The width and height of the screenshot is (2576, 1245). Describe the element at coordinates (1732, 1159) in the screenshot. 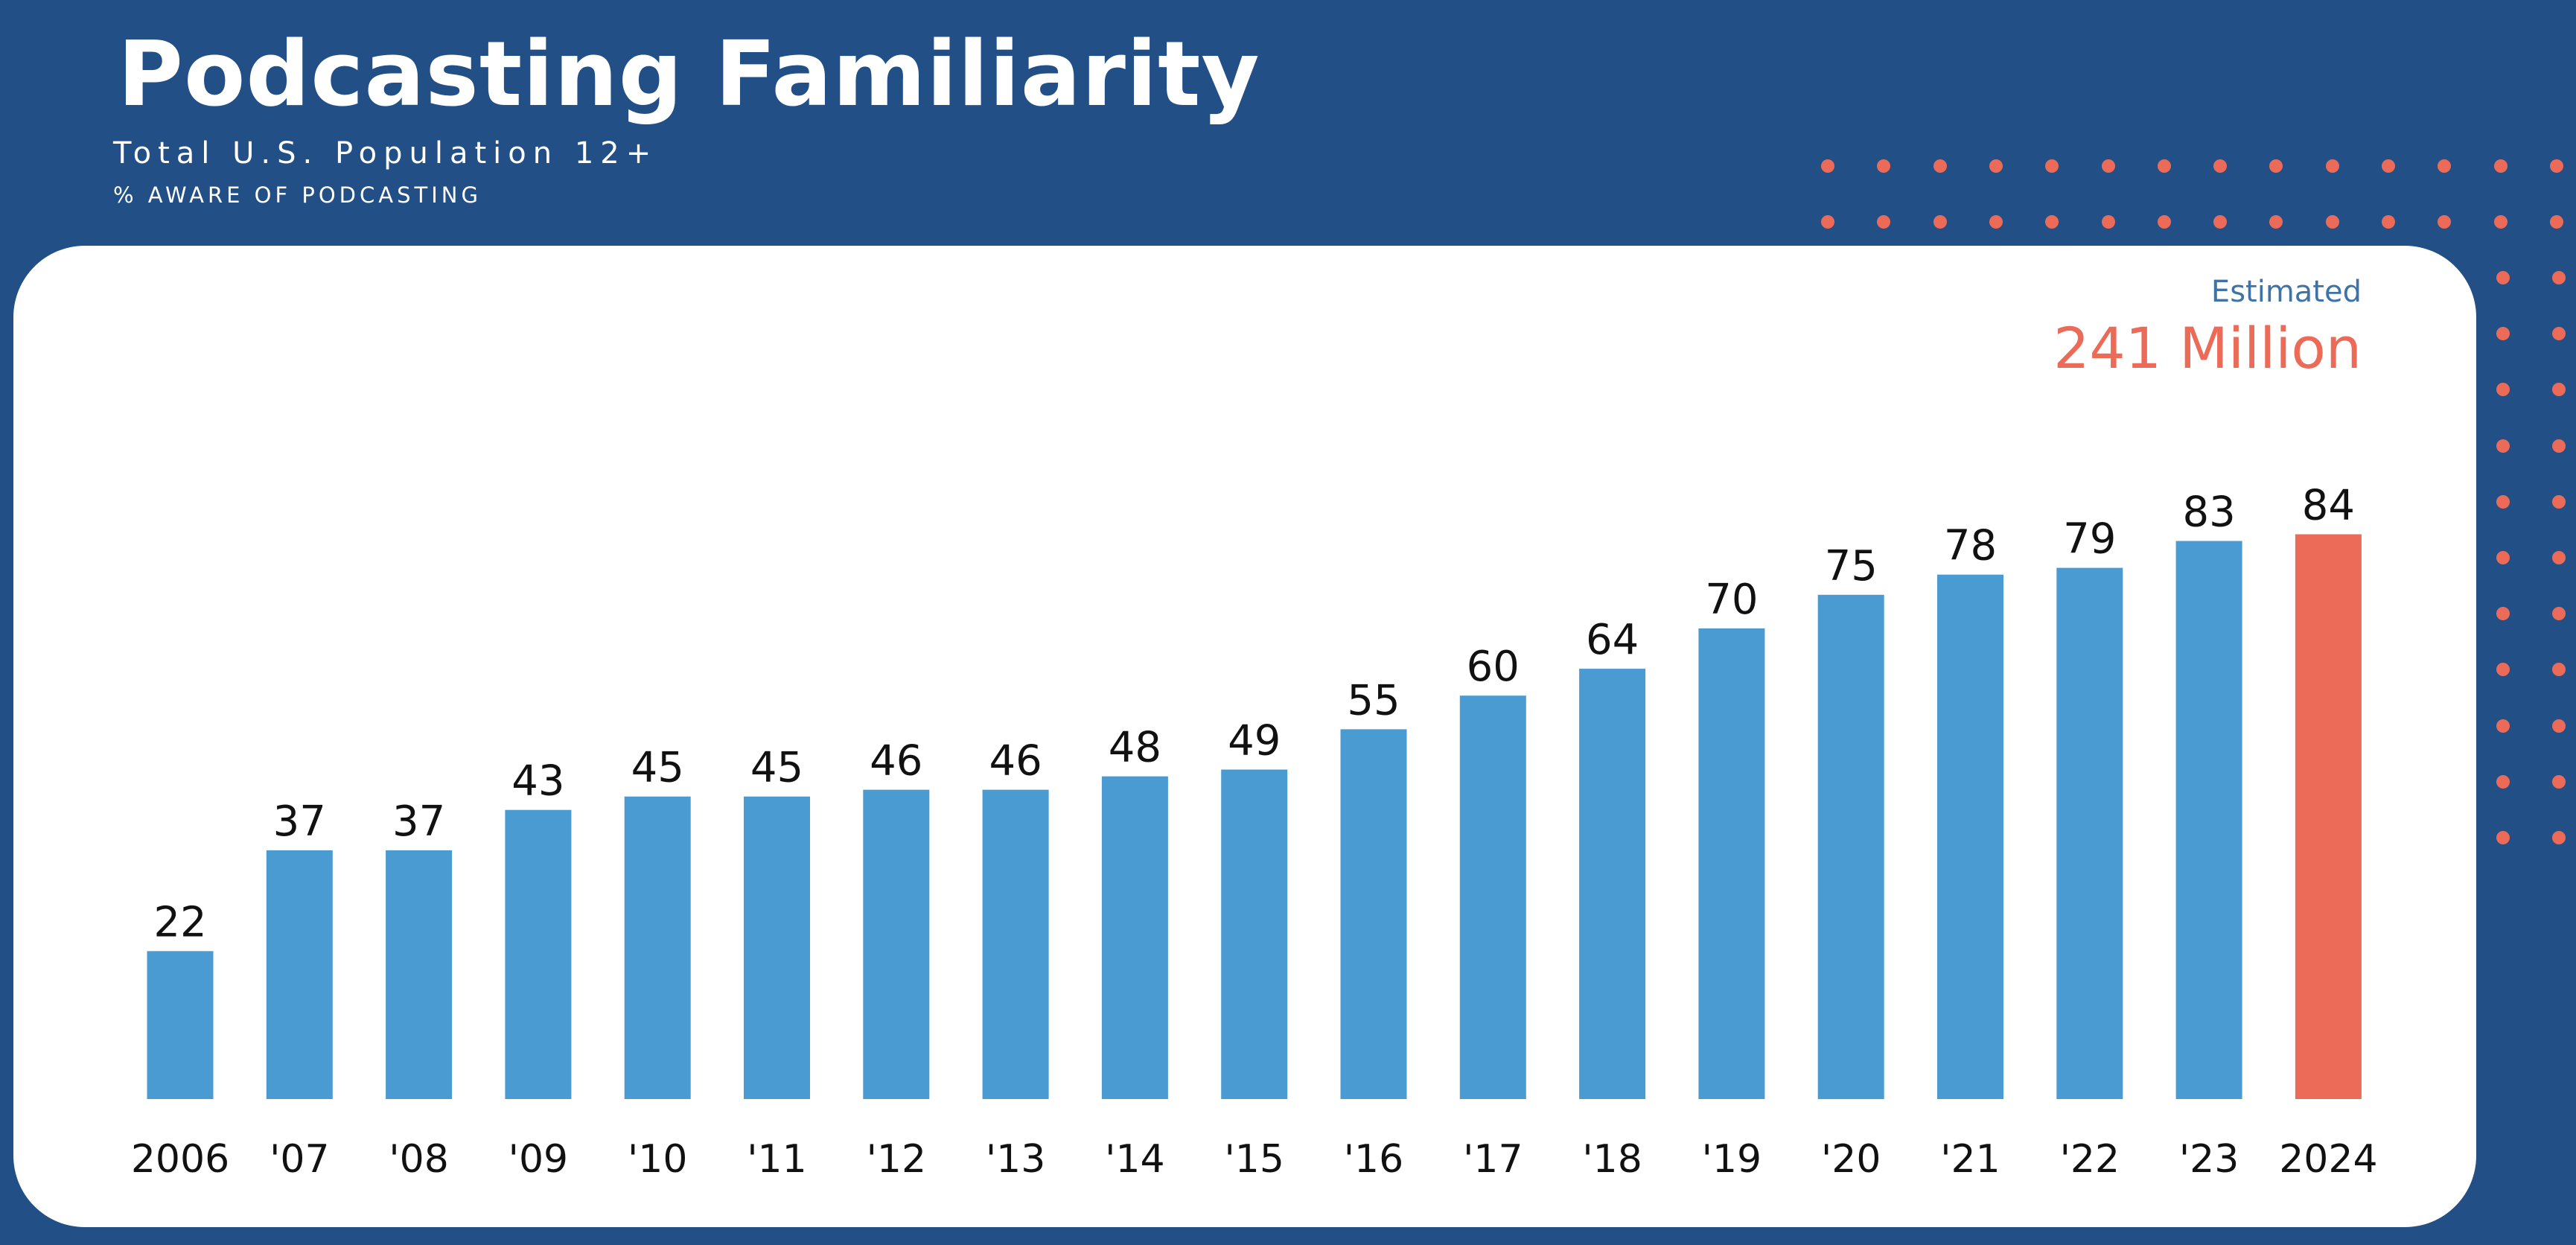

I see `category-label: '19` at that location.